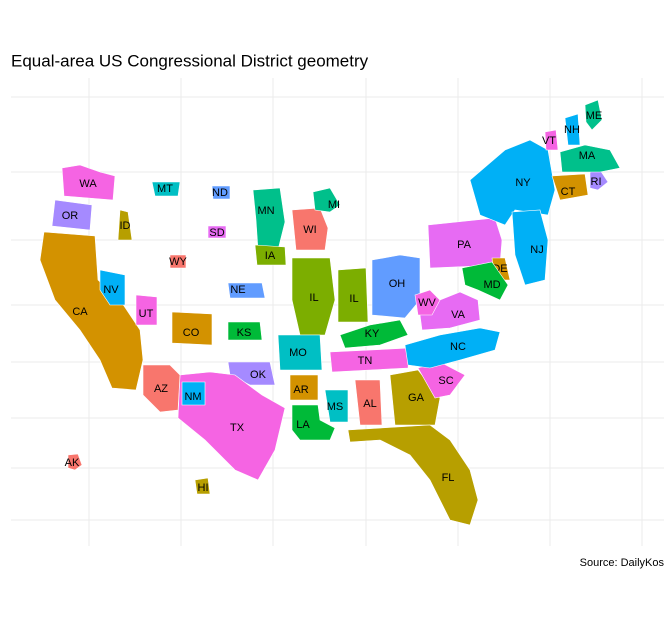 The image size is (672, 624). What do you see at coordinates (549, 141) in the screenshot?
I see `state-label: VT` at bounding box center [549, 141].